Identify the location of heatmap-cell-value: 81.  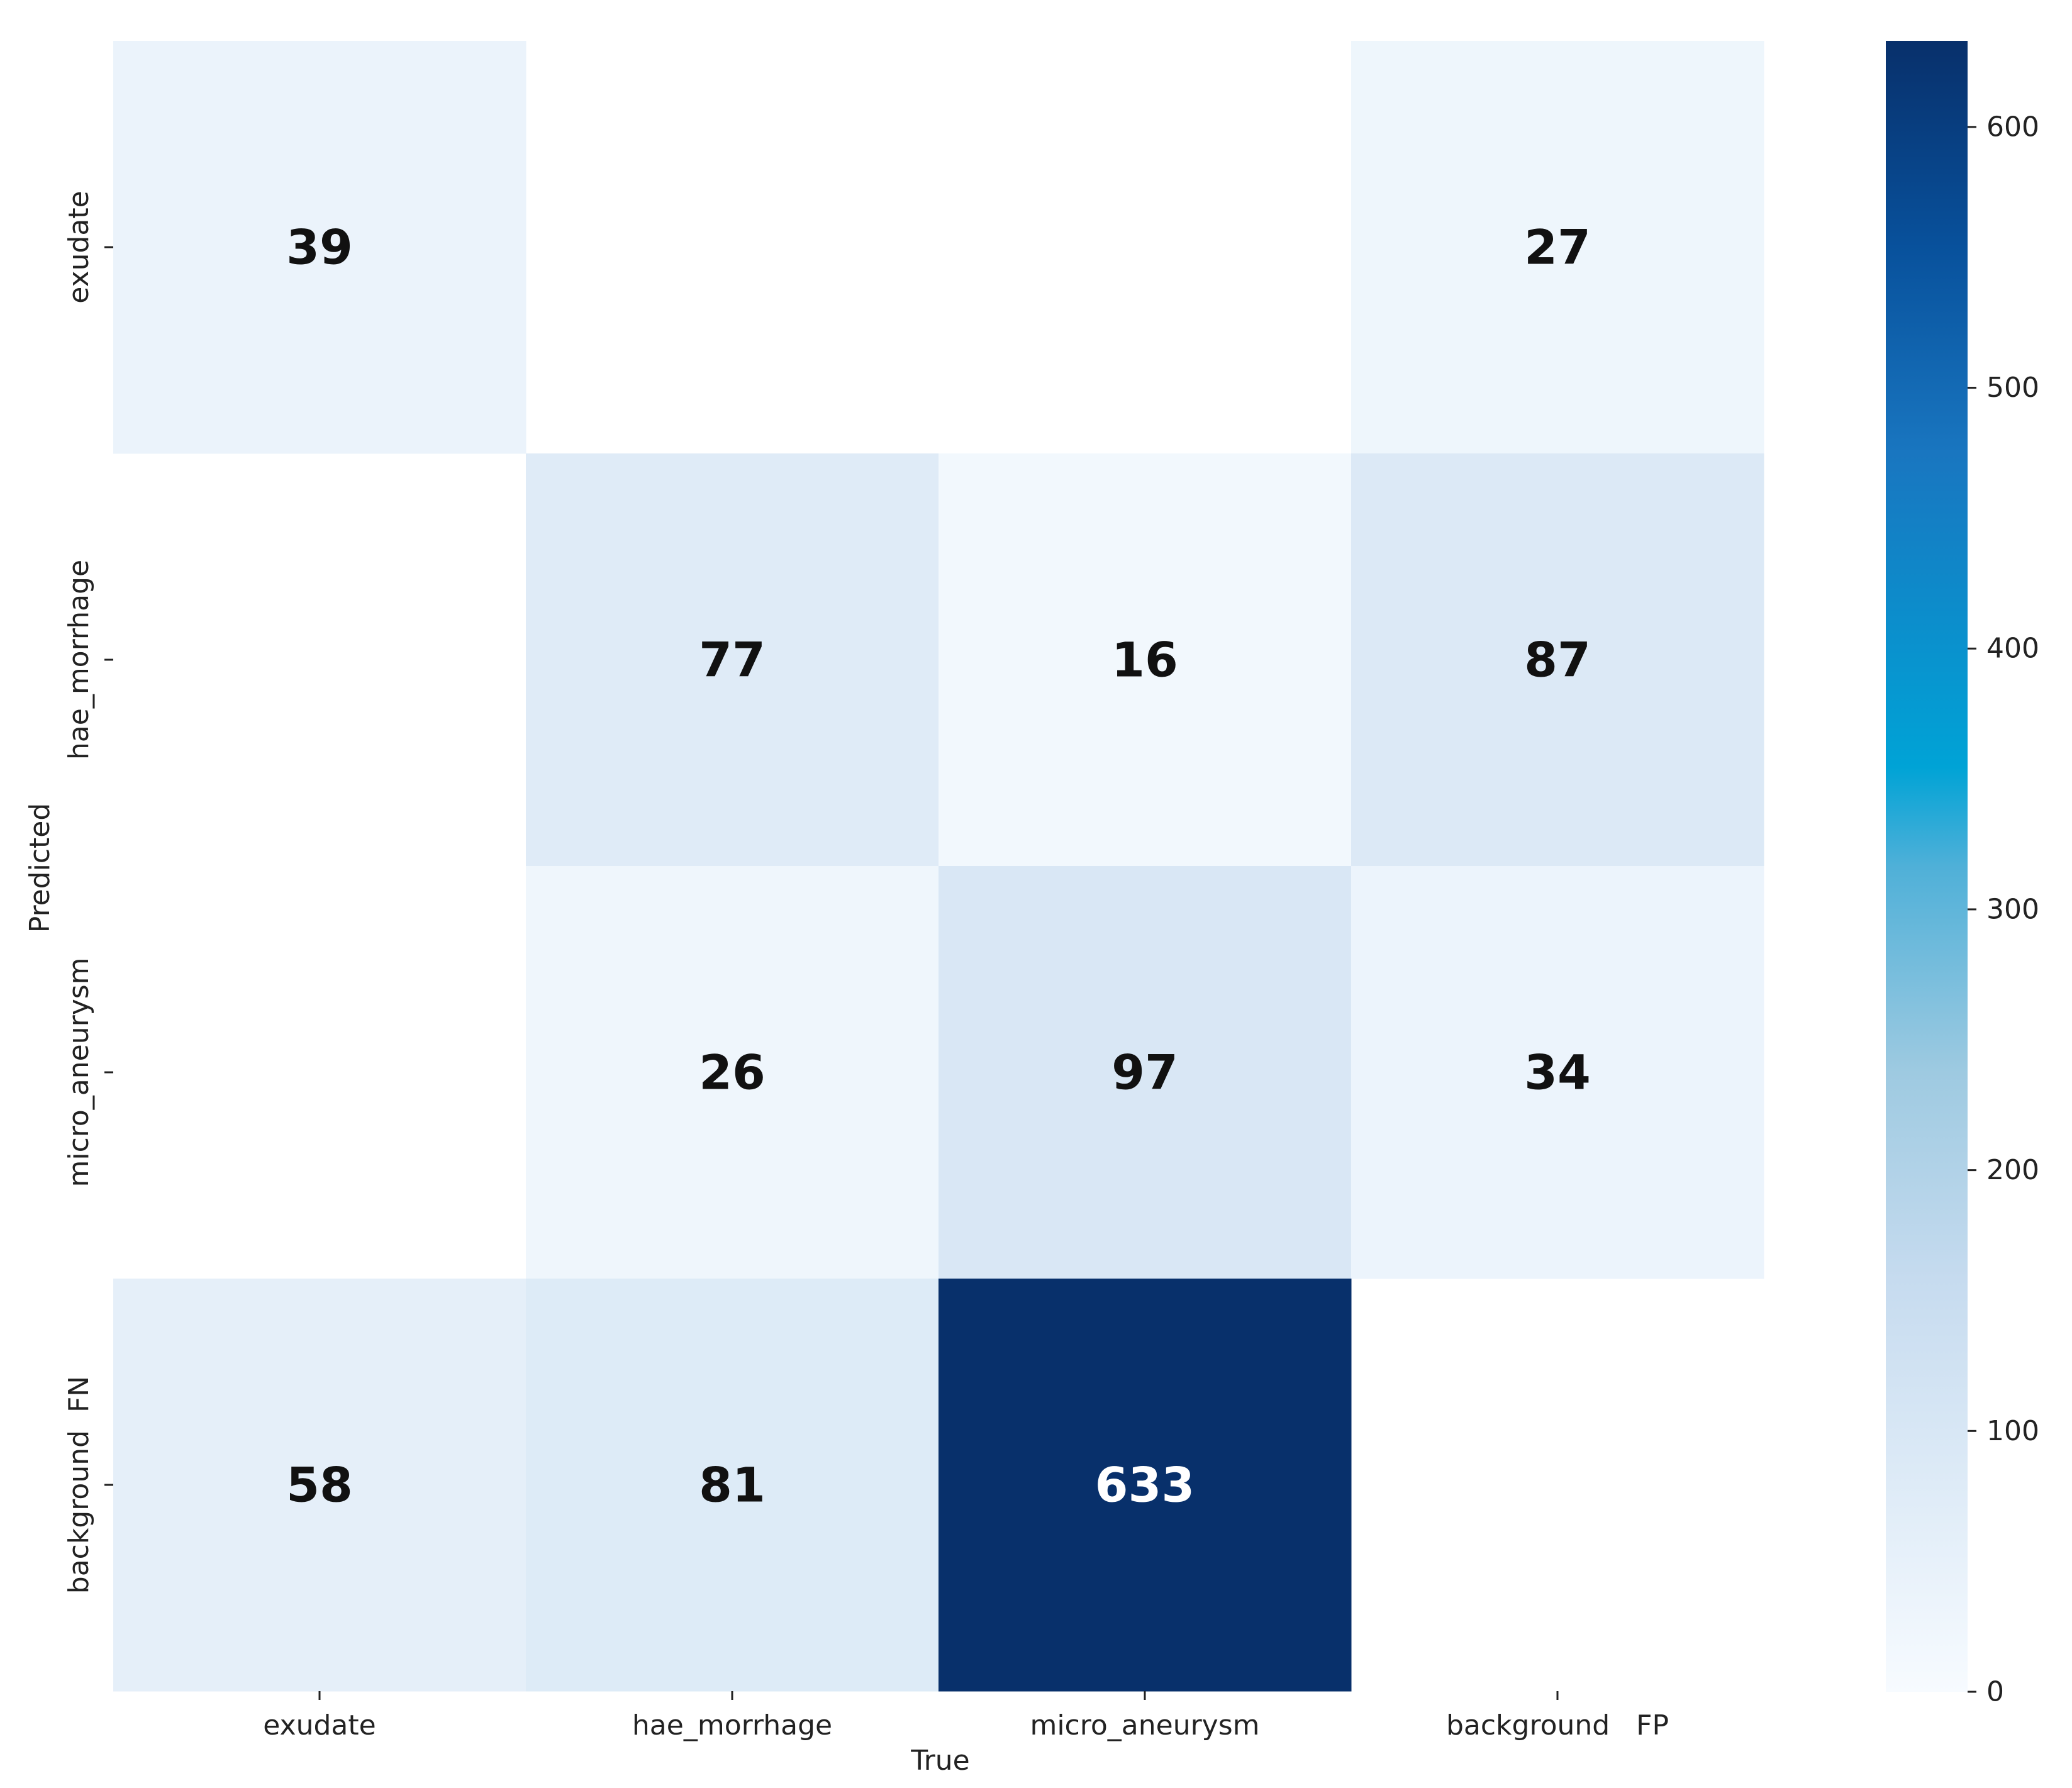
(732, 1485).